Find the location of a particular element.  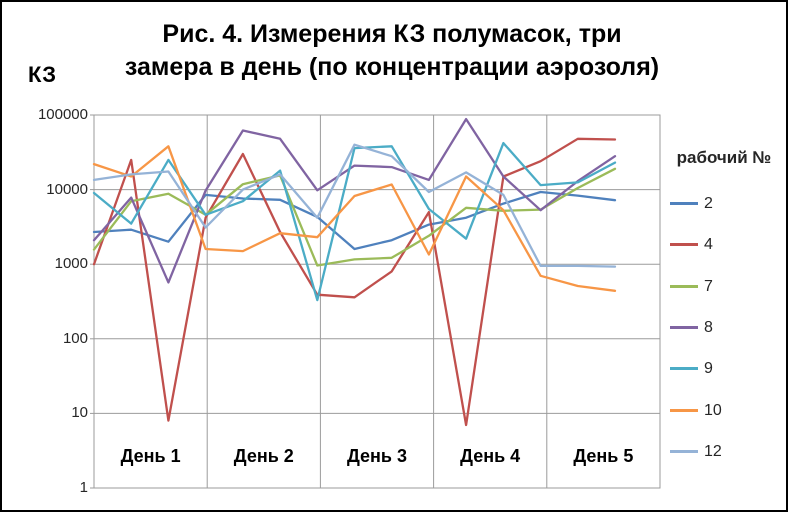

x-axis-category-label: День 5 is located at coordinates (603, 456).